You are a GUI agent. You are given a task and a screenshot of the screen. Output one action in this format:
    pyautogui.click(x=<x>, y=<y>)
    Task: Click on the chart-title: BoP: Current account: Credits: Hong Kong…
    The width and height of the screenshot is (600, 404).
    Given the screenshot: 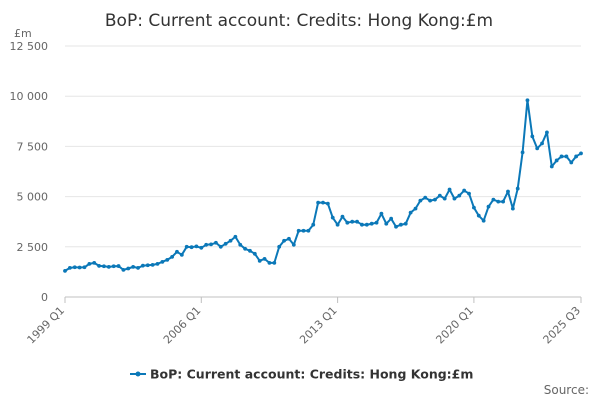 What is the action you would take?
    pyautogui.click(x=299, y=21)
    